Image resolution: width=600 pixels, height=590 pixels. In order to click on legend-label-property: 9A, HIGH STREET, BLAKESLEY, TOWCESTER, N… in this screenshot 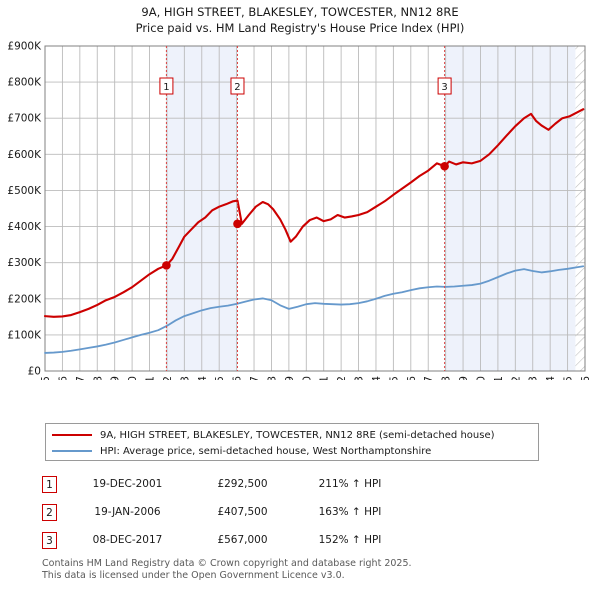, I will do `click(297, 435)`.